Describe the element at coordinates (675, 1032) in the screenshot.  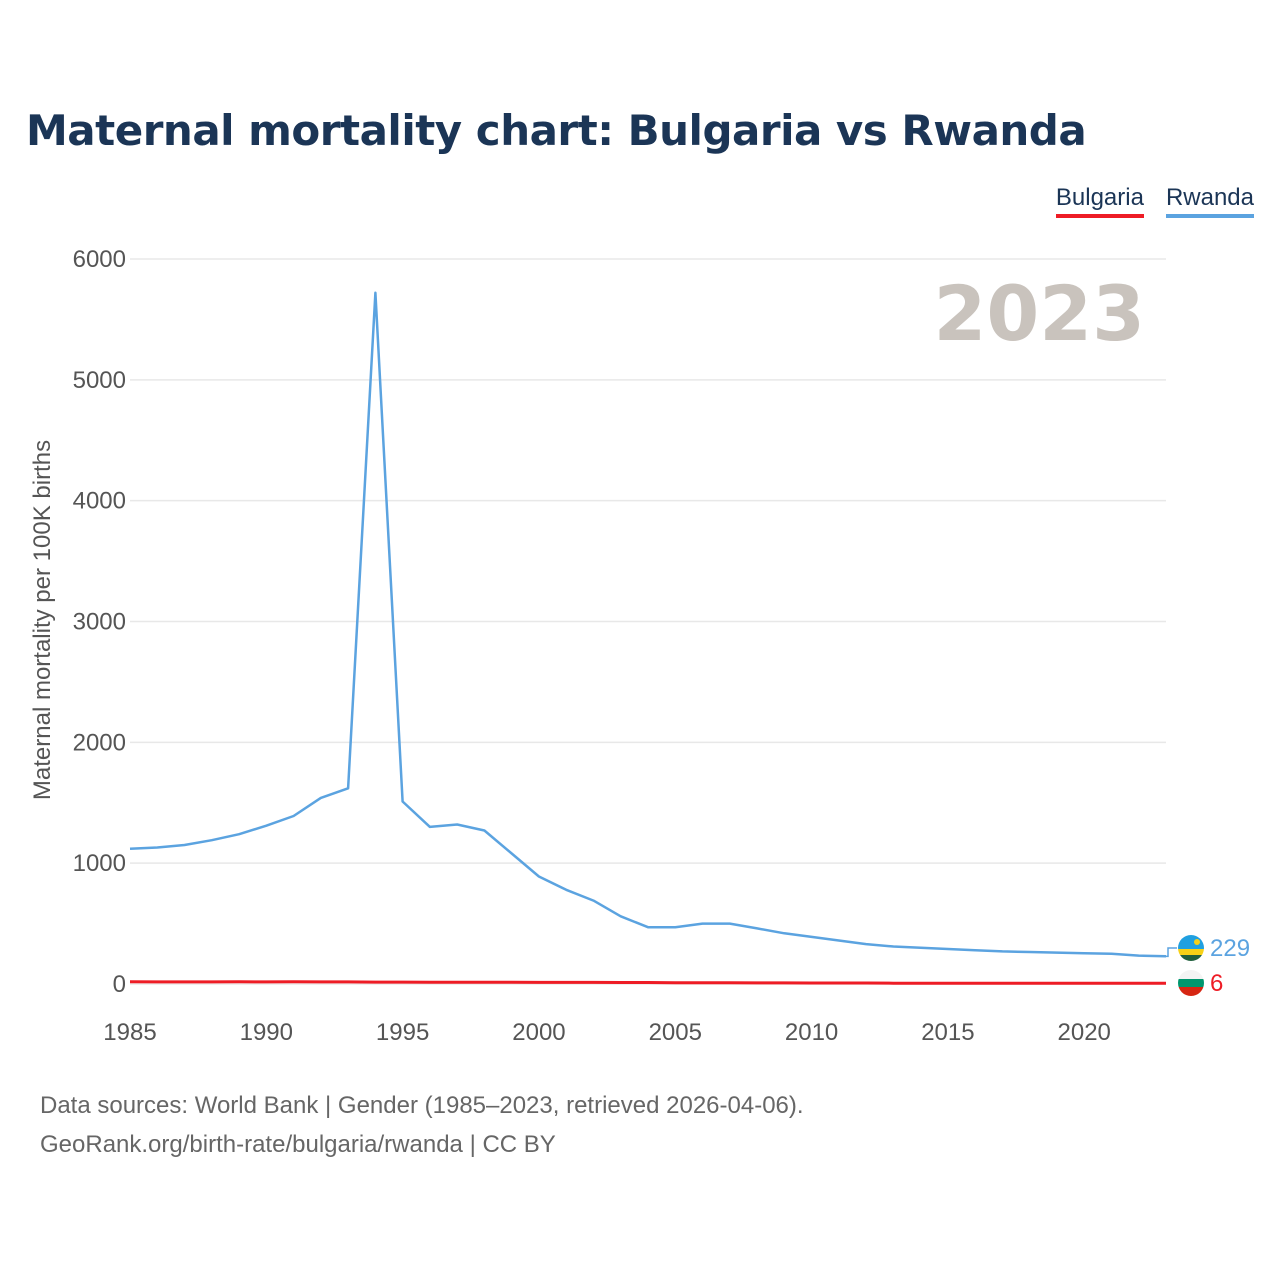
I see `x-tick-label: 2005` at that location.